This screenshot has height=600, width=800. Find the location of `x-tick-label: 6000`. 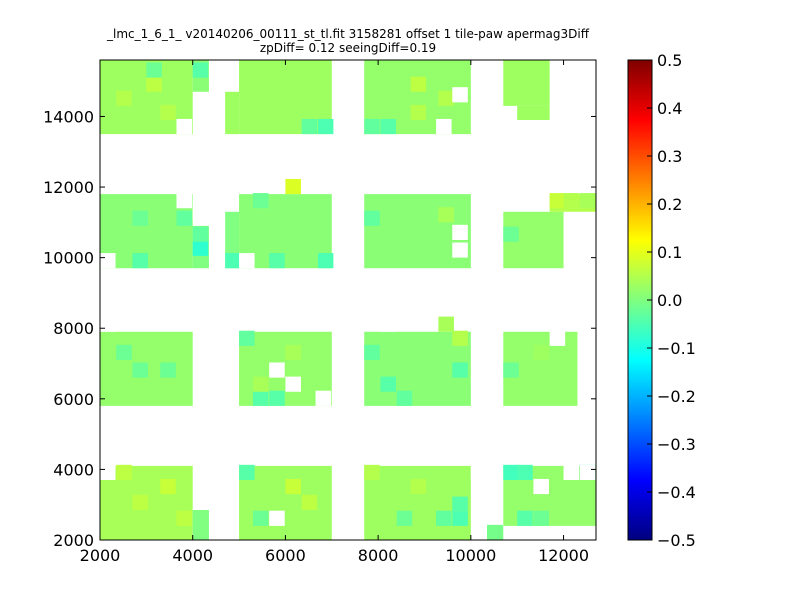

x-tick-label: 6000 is located at coordinates (285, 555).